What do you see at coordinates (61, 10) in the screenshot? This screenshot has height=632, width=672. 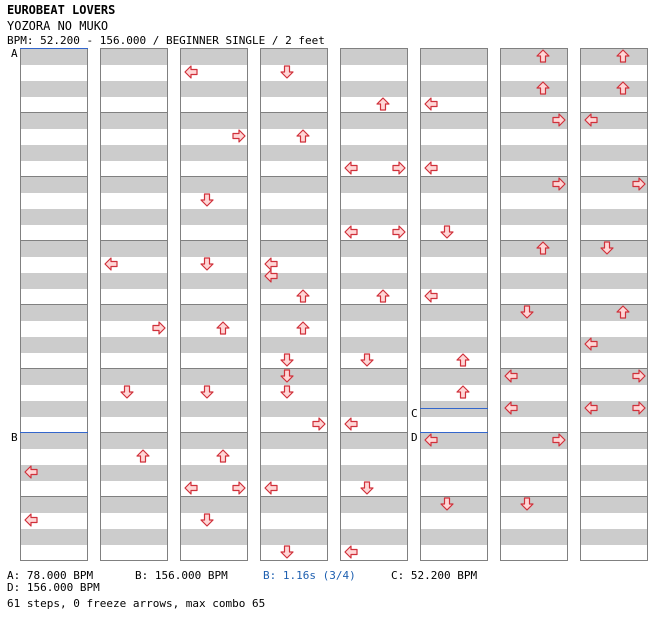 I see `song-group-title: EUROBEAT LOVERS` at bounding box center [61, 10].